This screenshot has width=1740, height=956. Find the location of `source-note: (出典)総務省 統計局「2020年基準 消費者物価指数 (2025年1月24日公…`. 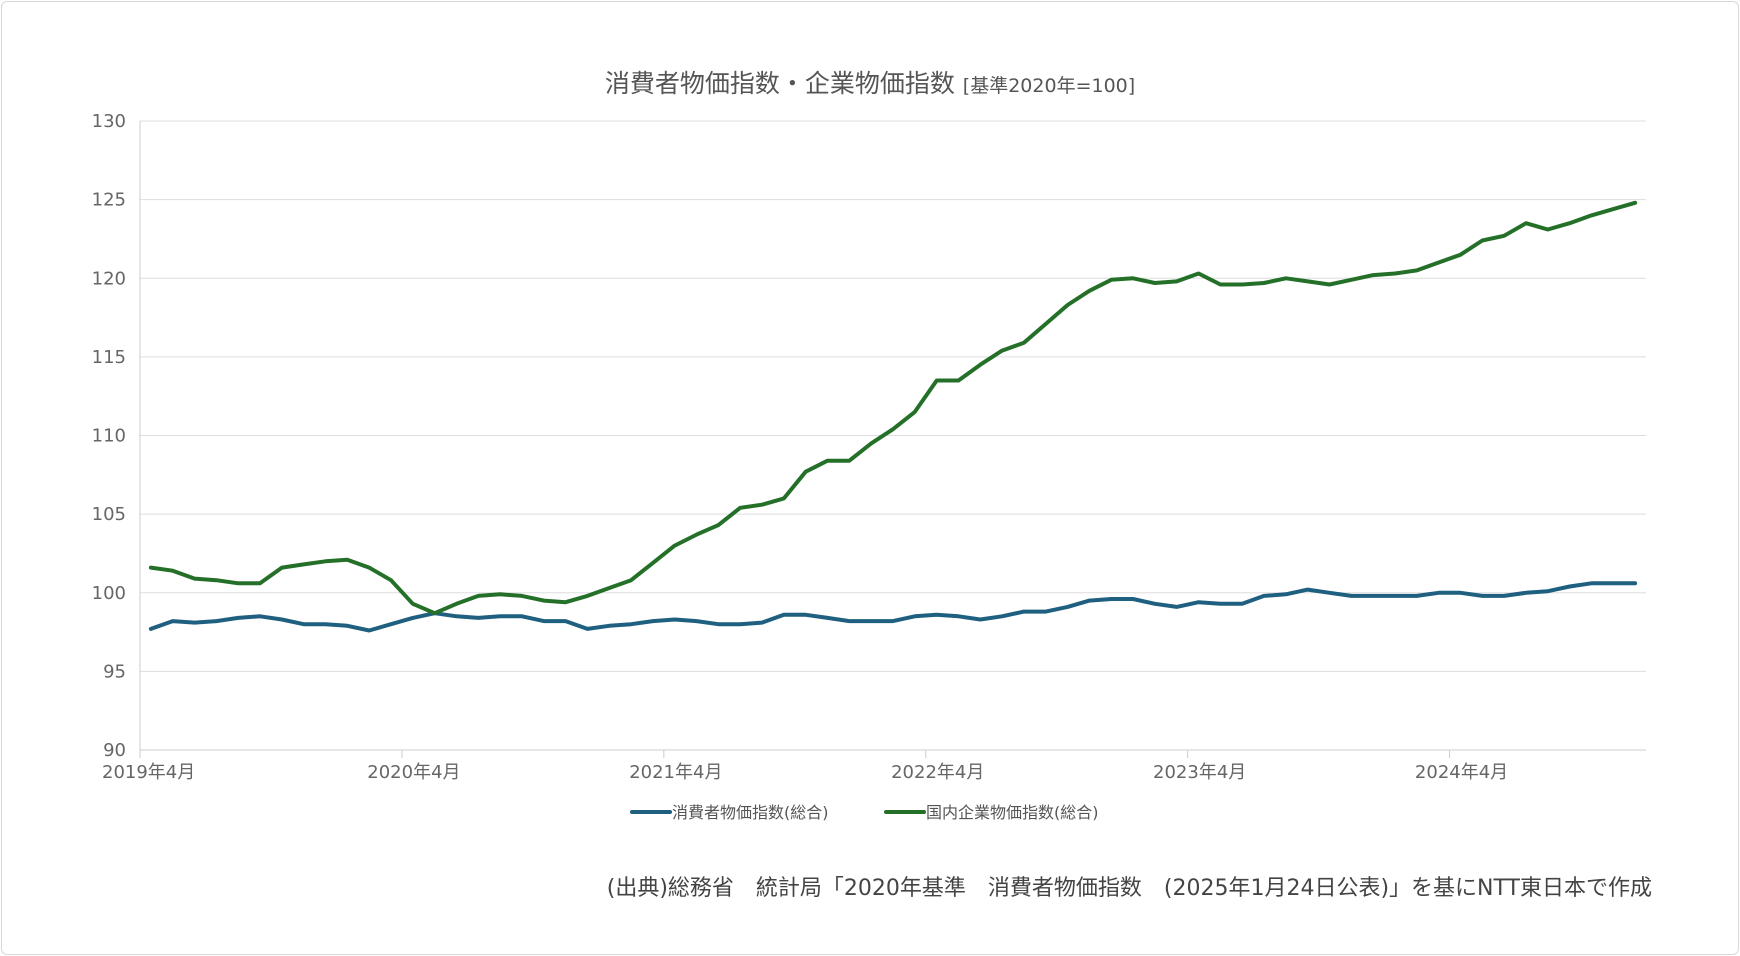

source-note: (出典)総務省 統計局「2020年基準 消費者物価指数 (2025年1月24日公… is located at coordinates (1129, 888).